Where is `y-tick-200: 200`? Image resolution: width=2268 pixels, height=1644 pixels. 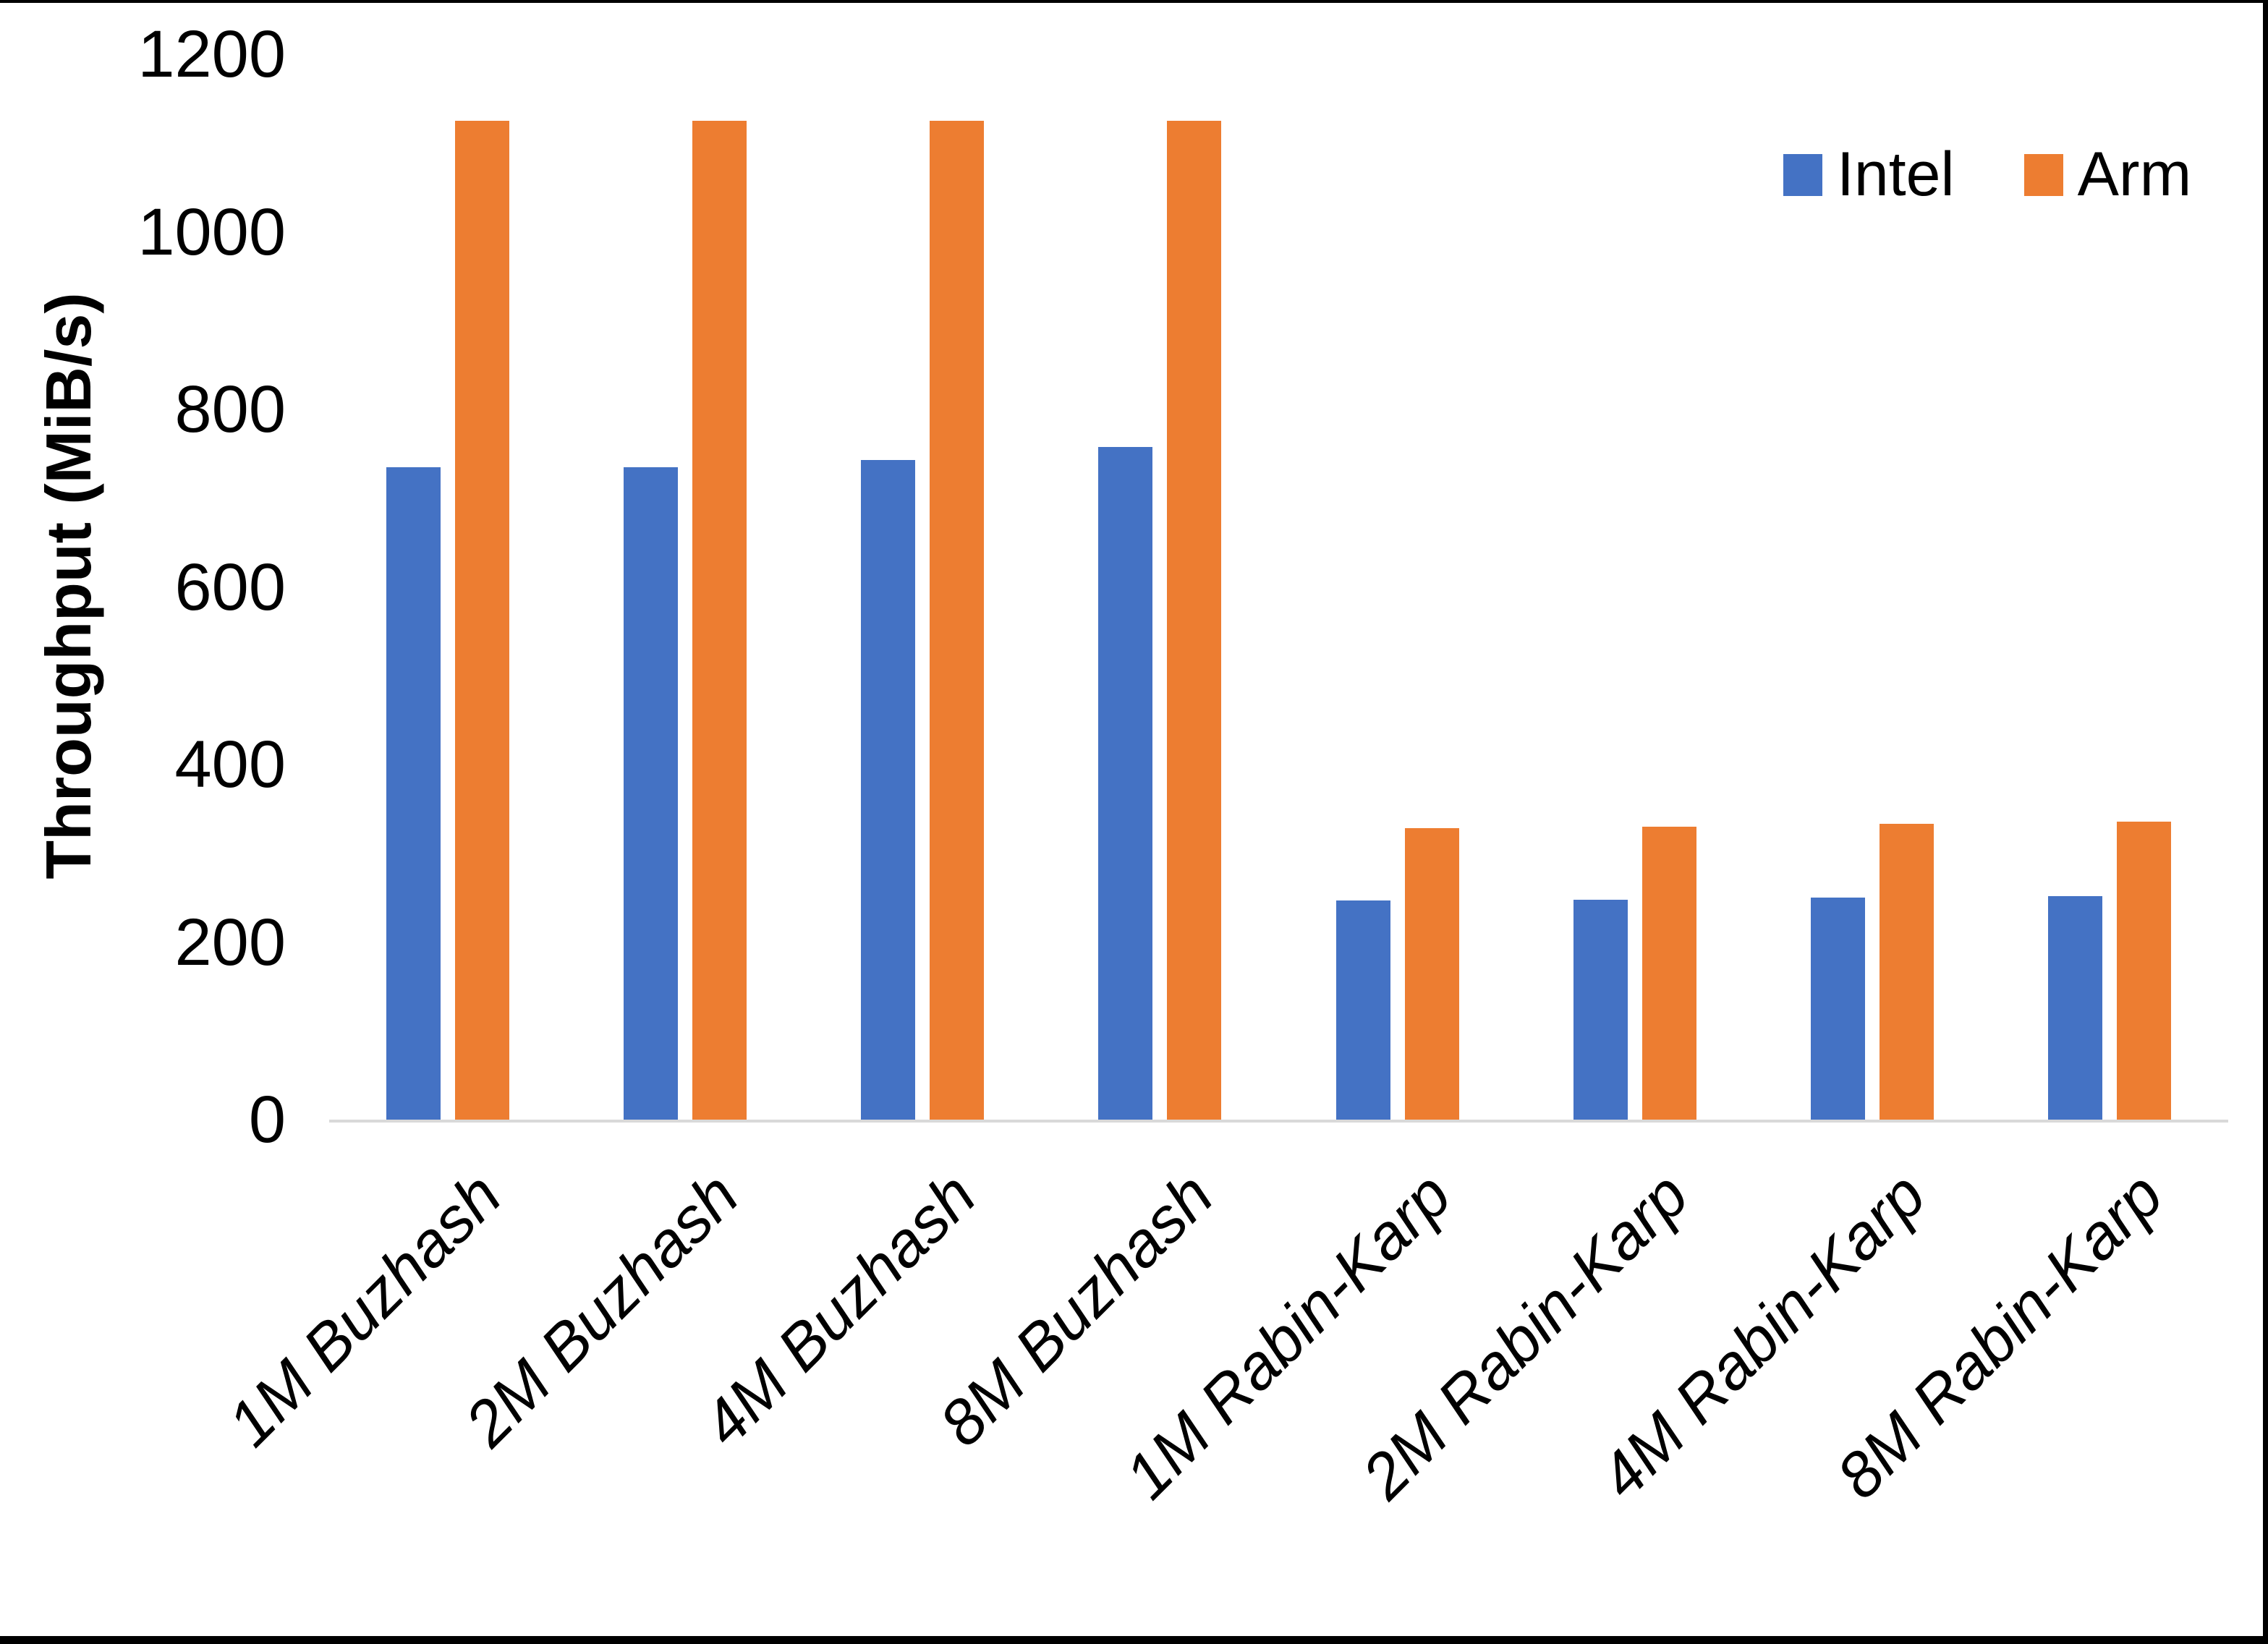 y-tick-200: 200 is located at coordinates (230, 942).